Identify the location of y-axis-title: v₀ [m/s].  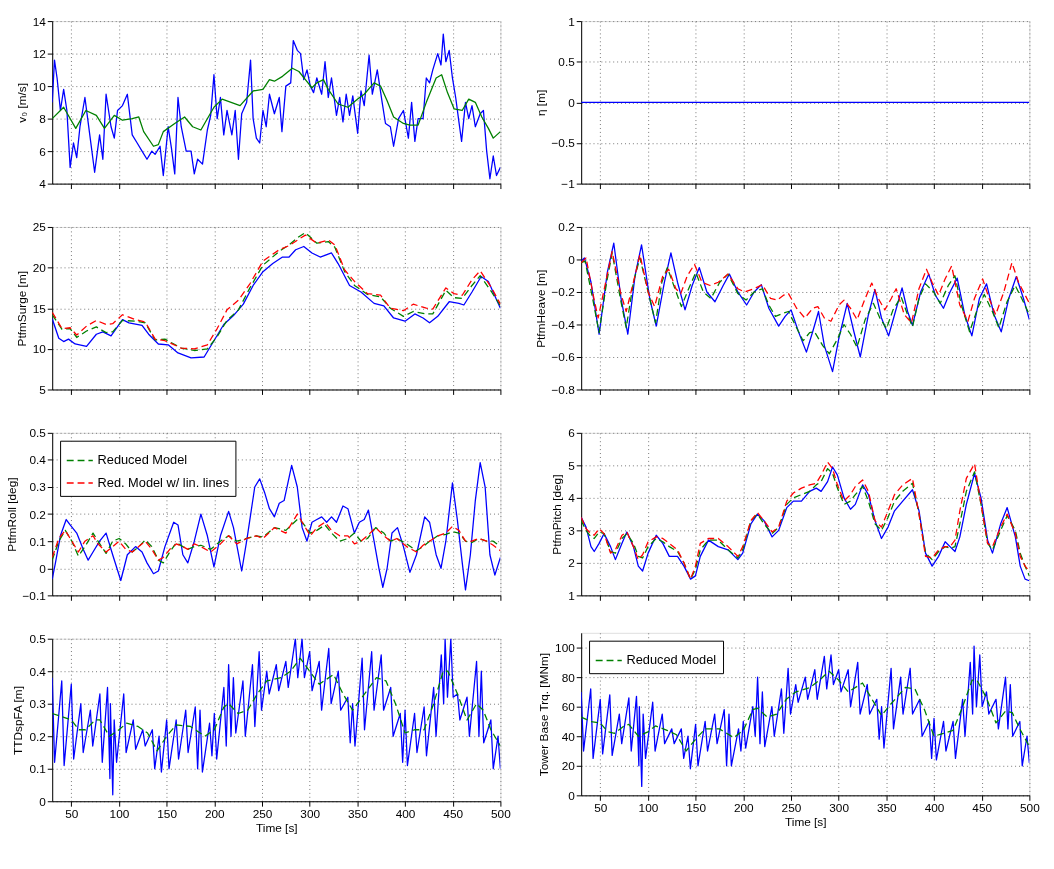
(21, 103).